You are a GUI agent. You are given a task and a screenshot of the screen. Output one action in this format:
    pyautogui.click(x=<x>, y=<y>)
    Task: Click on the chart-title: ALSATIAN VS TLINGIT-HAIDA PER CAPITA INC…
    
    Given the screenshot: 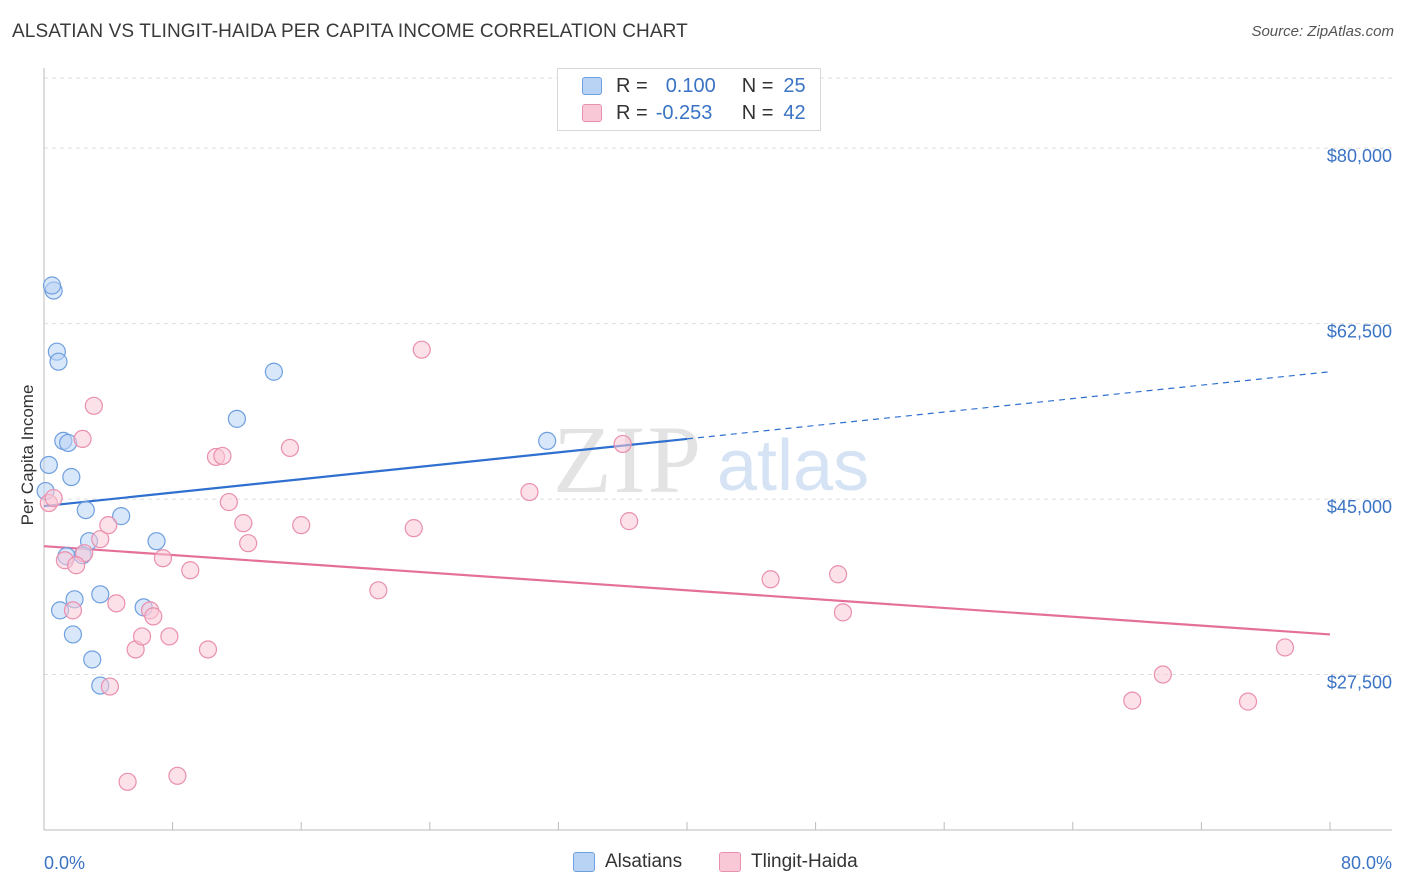 What is the action you would take?
    pyautogui.click(x=350, y=31)
    